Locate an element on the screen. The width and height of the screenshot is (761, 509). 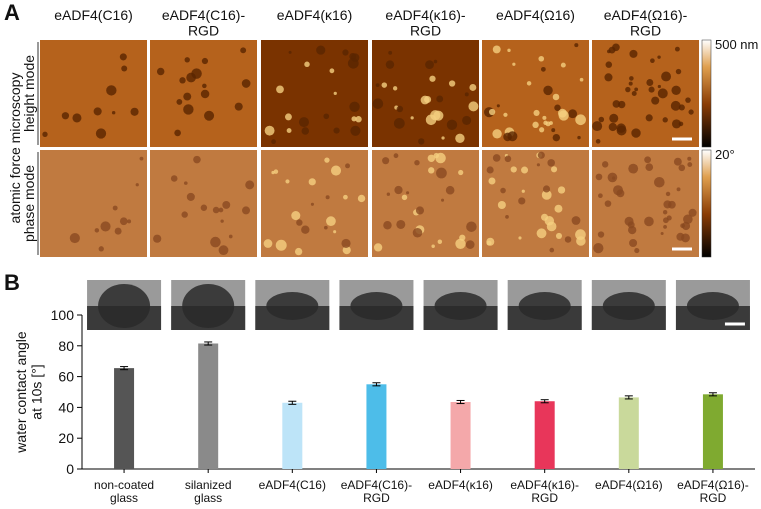
column-label: eADF4(κ16) is located at coordinates (314, 15).